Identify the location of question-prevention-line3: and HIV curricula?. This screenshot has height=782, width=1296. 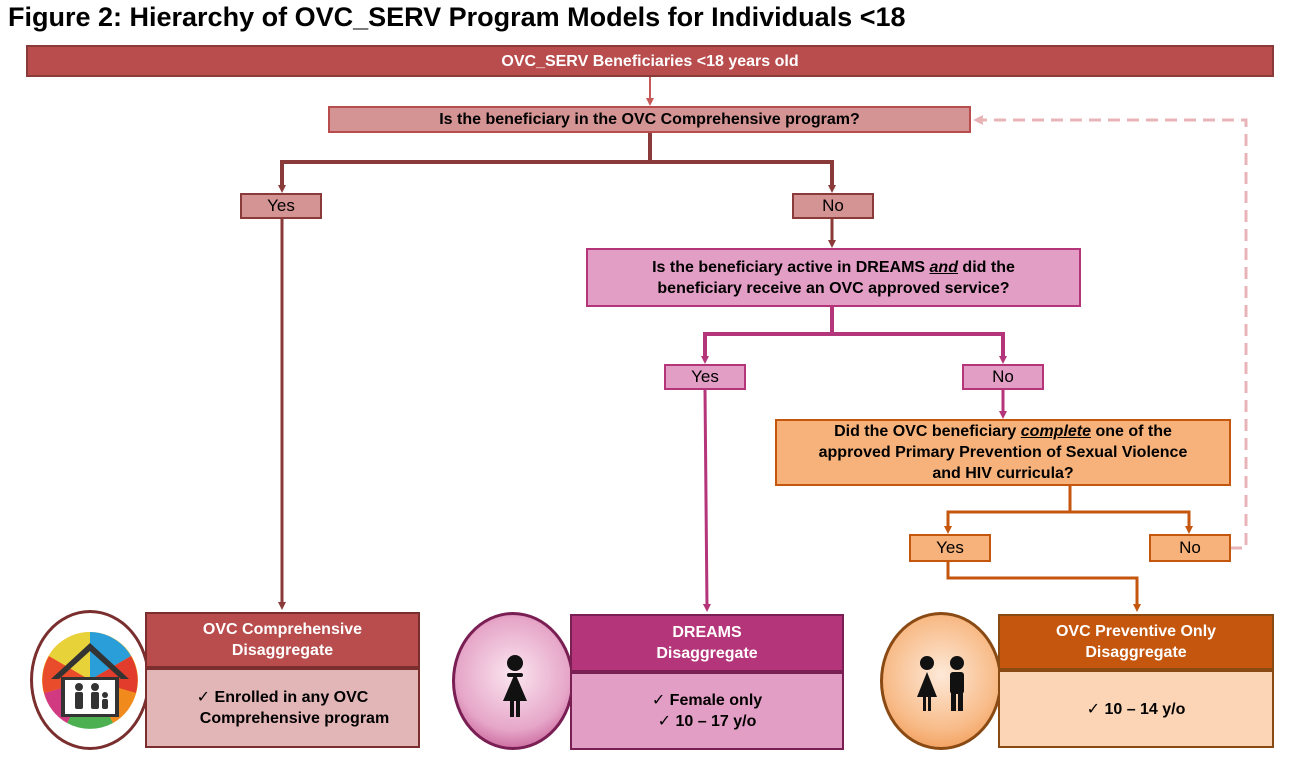
(1003, 473).